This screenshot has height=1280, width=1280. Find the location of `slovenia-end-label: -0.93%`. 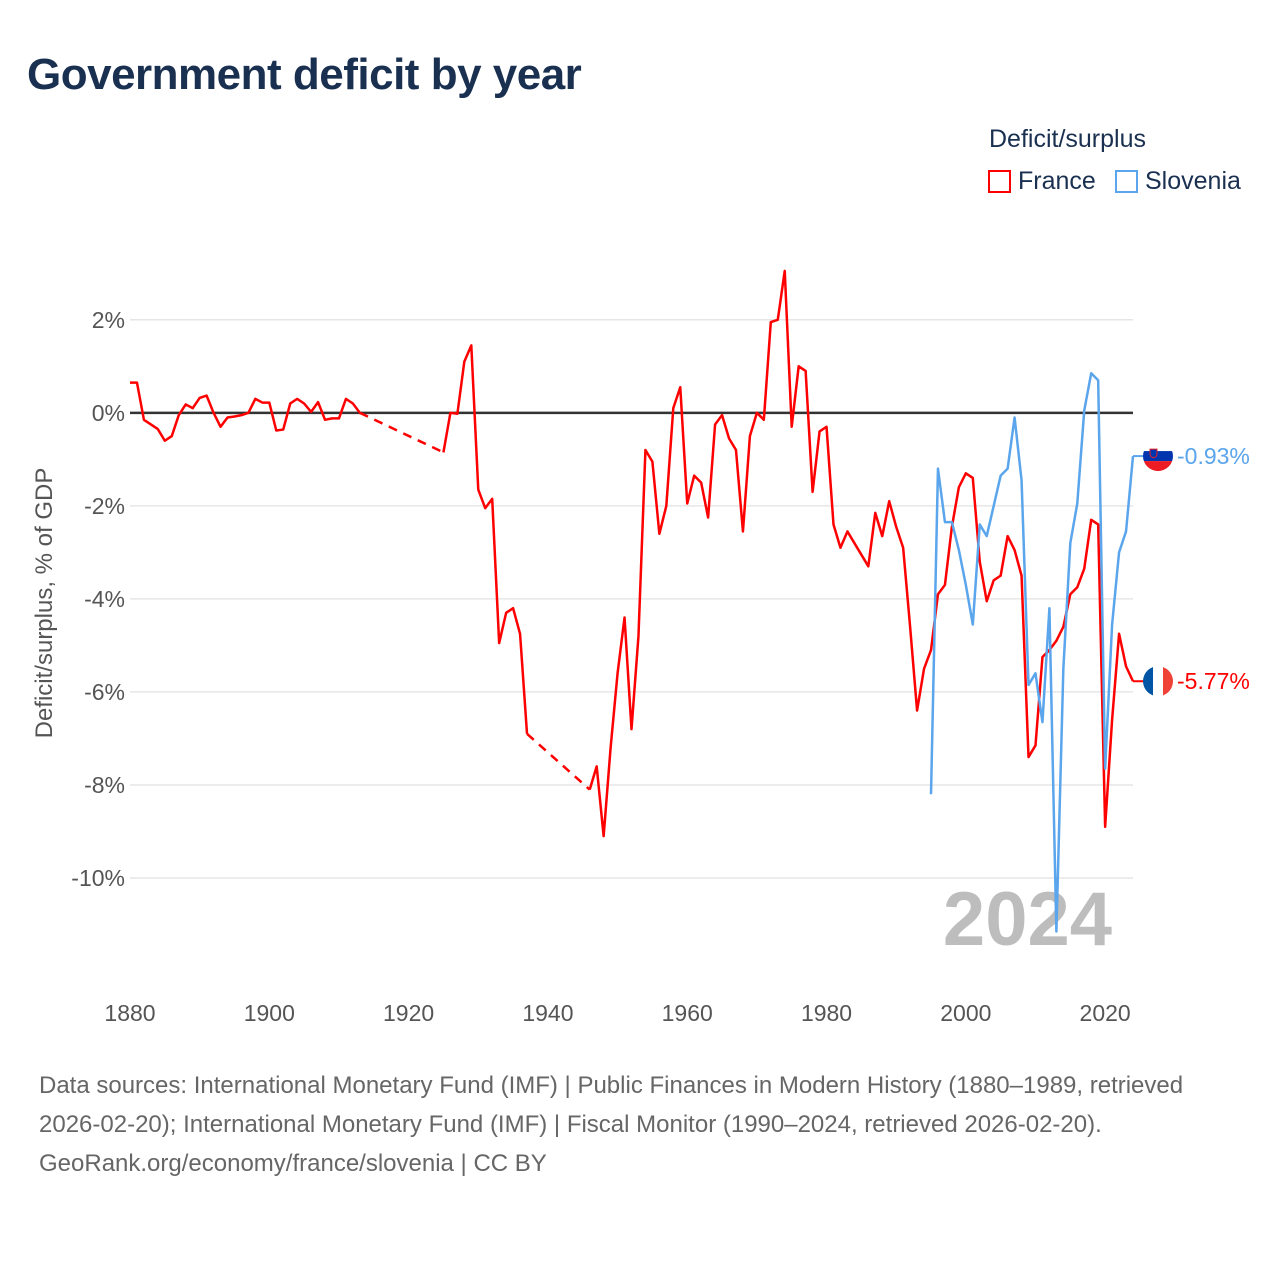

slovenia-end-label: -0.93% is located at coordinates (1213, 456).